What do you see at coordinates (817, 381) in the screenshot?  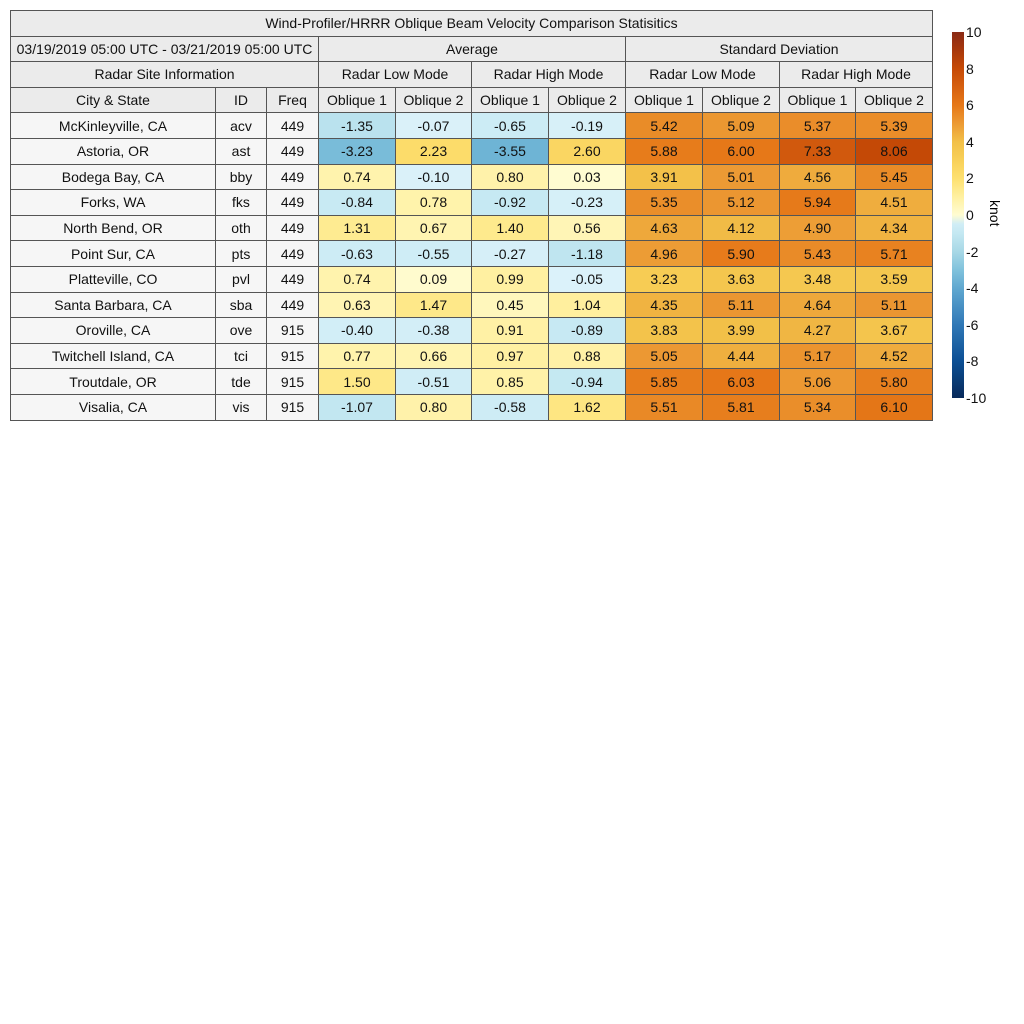 I see `value-cell: 5.06` at bounding box center [817, 381].